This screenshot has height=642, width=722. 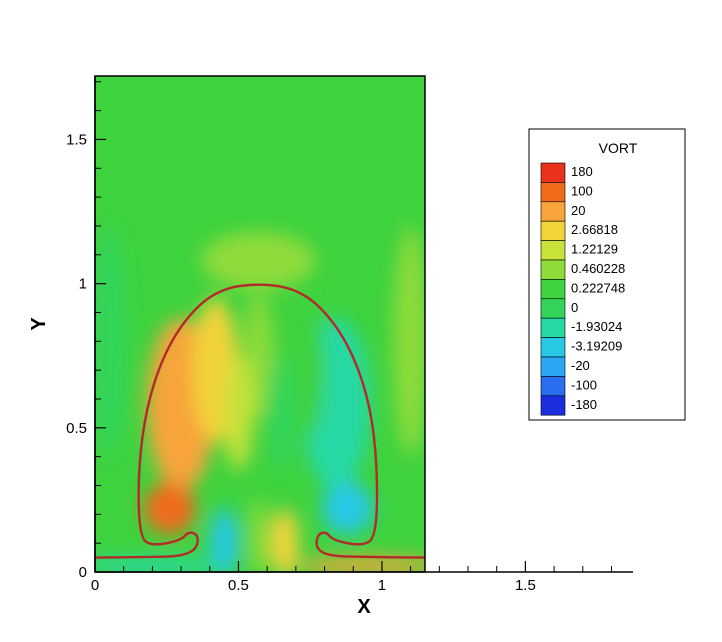 I want to click on legend-label: -1.93024, so click(x=596, y=326).